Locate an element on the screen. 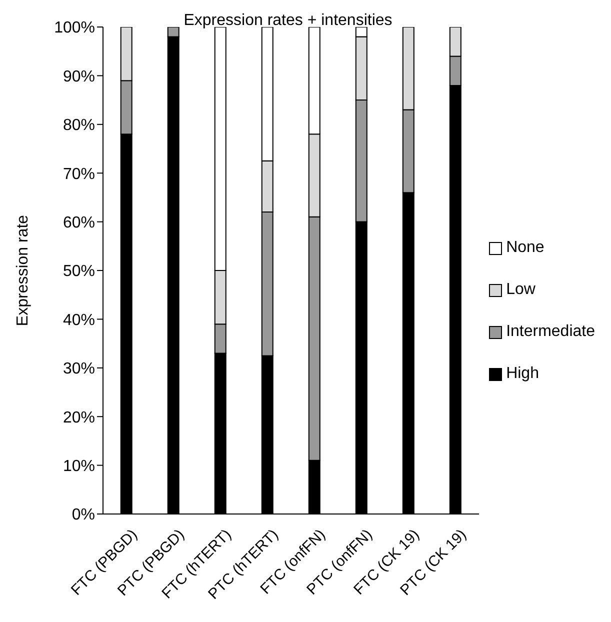 Image resolution: width=611 pixels, height=622 pixels. y-tick-label: 0% is located at coordinates (83, 515).